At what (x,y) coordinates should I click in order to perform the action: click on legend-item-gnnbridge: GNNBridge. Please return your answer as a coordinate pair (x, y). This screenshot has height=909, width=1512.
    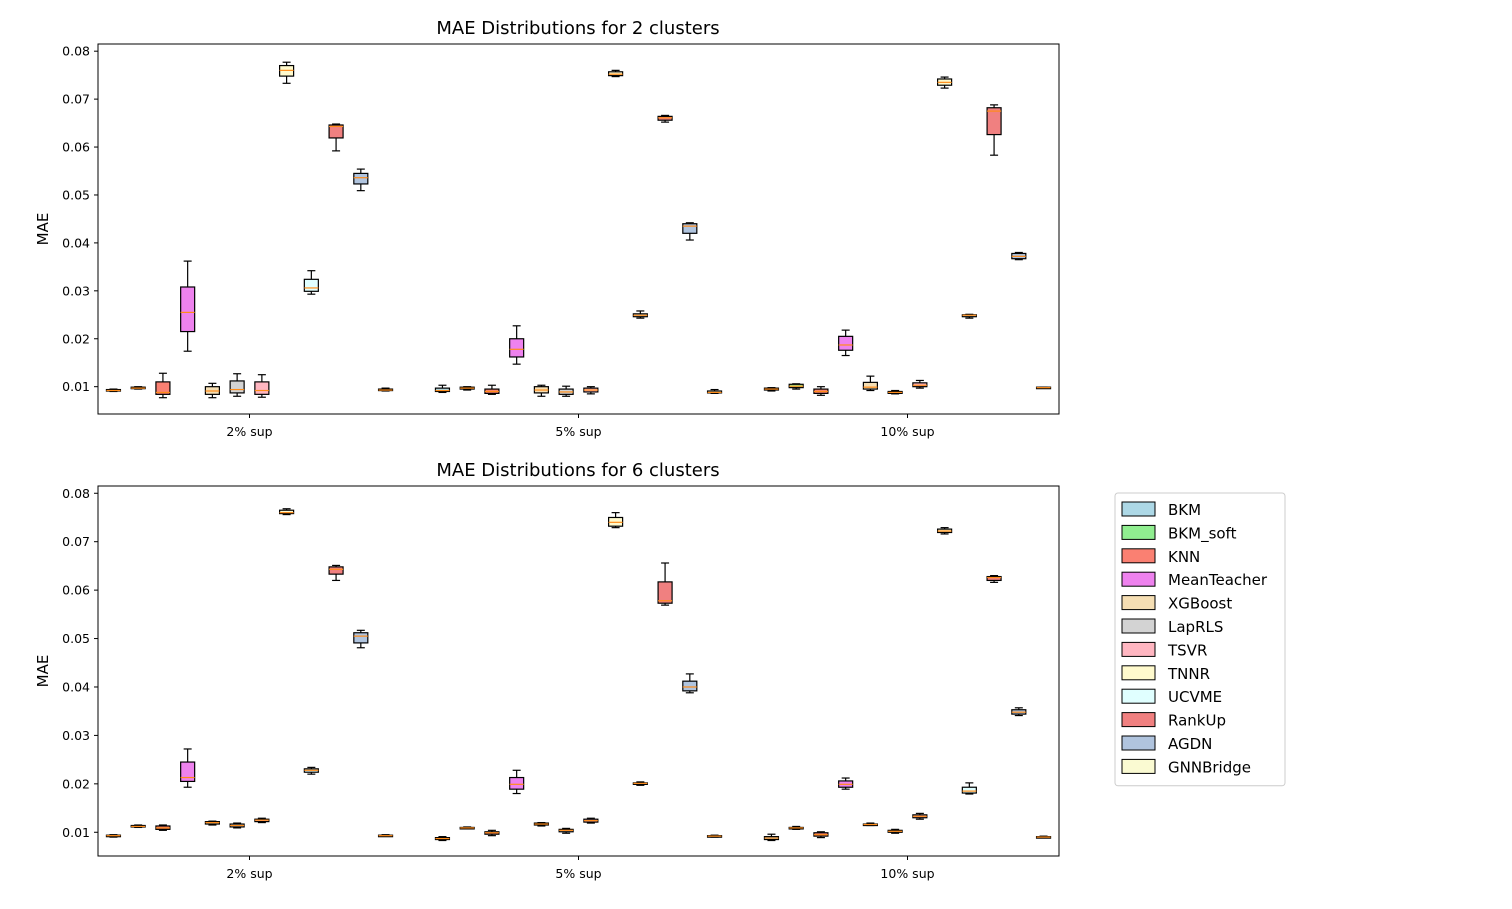
    Looking at the image, I should click on (1186, 767).